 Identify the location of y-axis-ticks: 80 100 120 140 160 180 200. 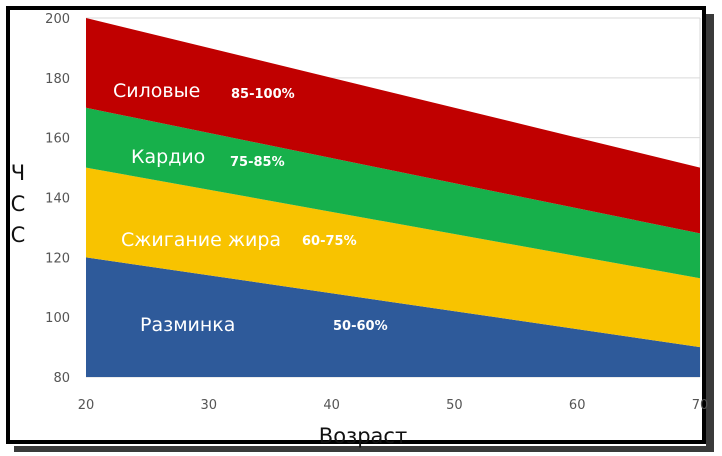
(57, 199).